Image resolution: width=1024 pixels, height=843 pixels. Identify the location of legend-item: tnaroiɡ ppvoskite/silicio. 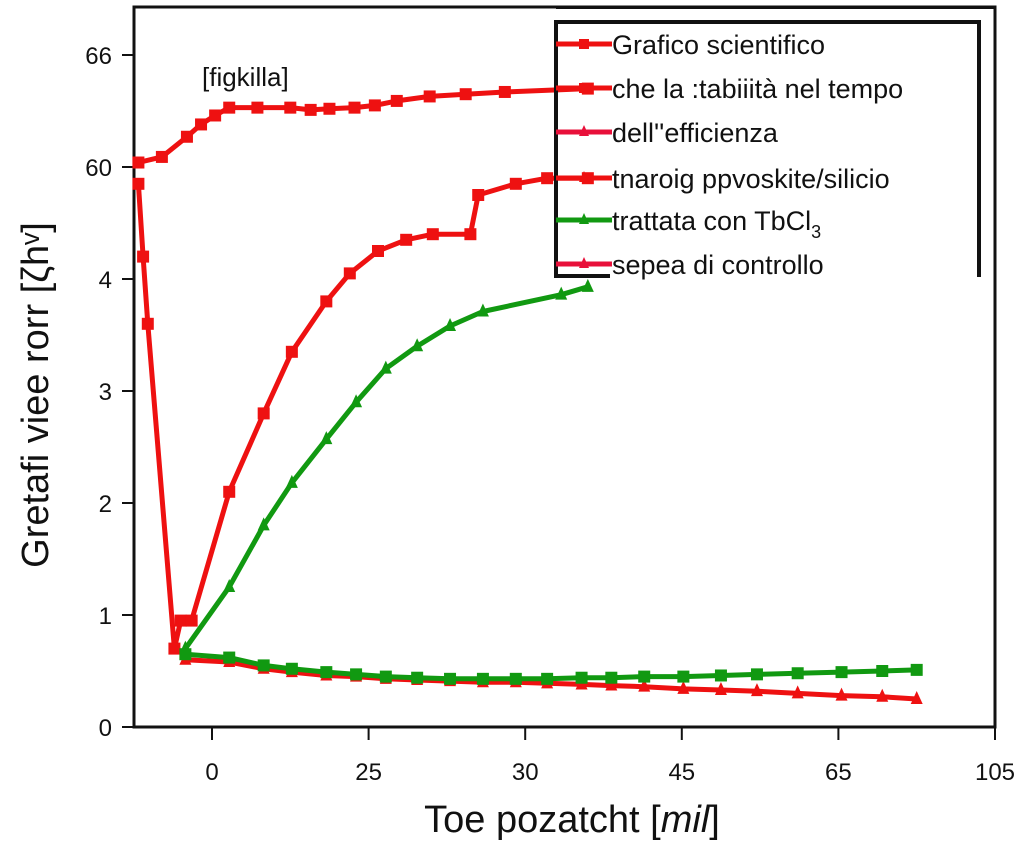
(723, 179).